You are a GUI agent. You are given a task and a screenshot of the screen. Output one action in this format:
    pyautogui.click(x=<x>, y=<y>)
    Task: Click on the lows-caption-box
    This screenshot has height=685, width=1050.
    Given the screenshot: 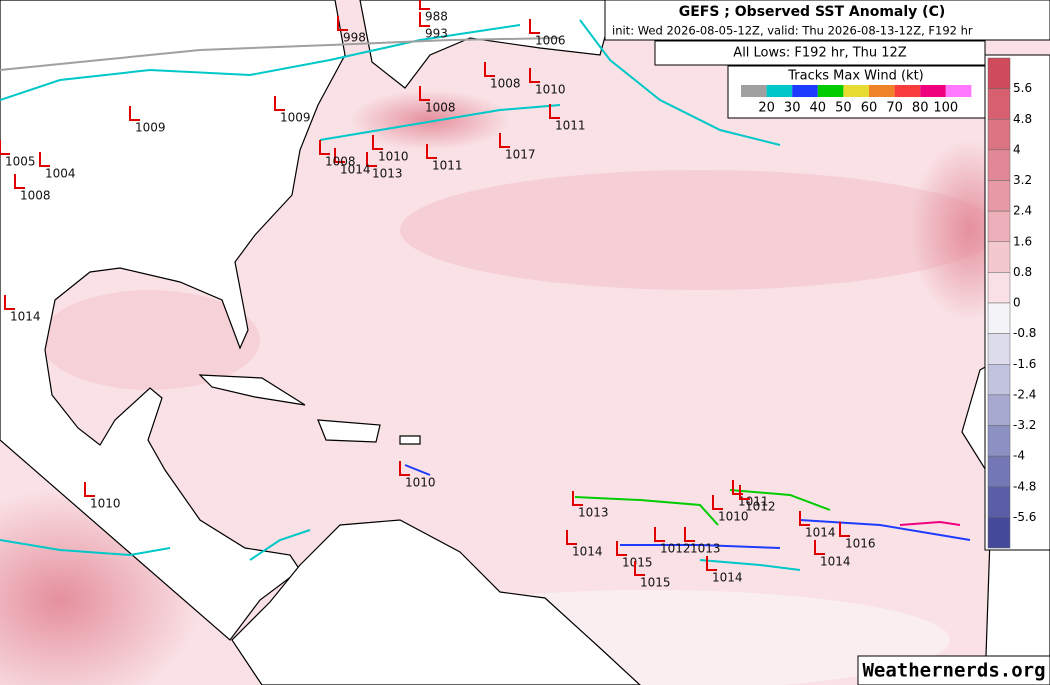 What is the action you would take?
    pyautogui.click(x=820, y=53)
    